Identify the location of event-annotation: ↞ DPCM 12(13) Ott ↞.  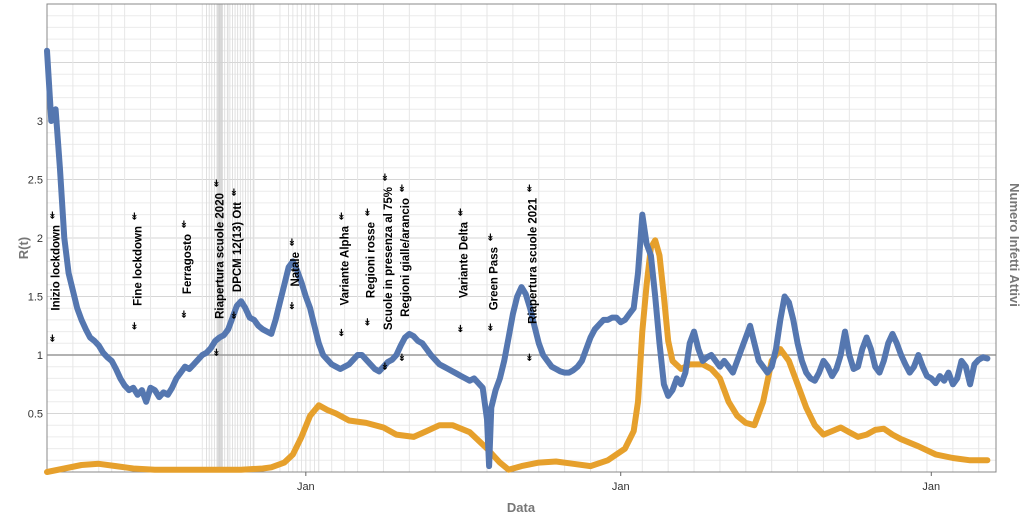
(236, 253).